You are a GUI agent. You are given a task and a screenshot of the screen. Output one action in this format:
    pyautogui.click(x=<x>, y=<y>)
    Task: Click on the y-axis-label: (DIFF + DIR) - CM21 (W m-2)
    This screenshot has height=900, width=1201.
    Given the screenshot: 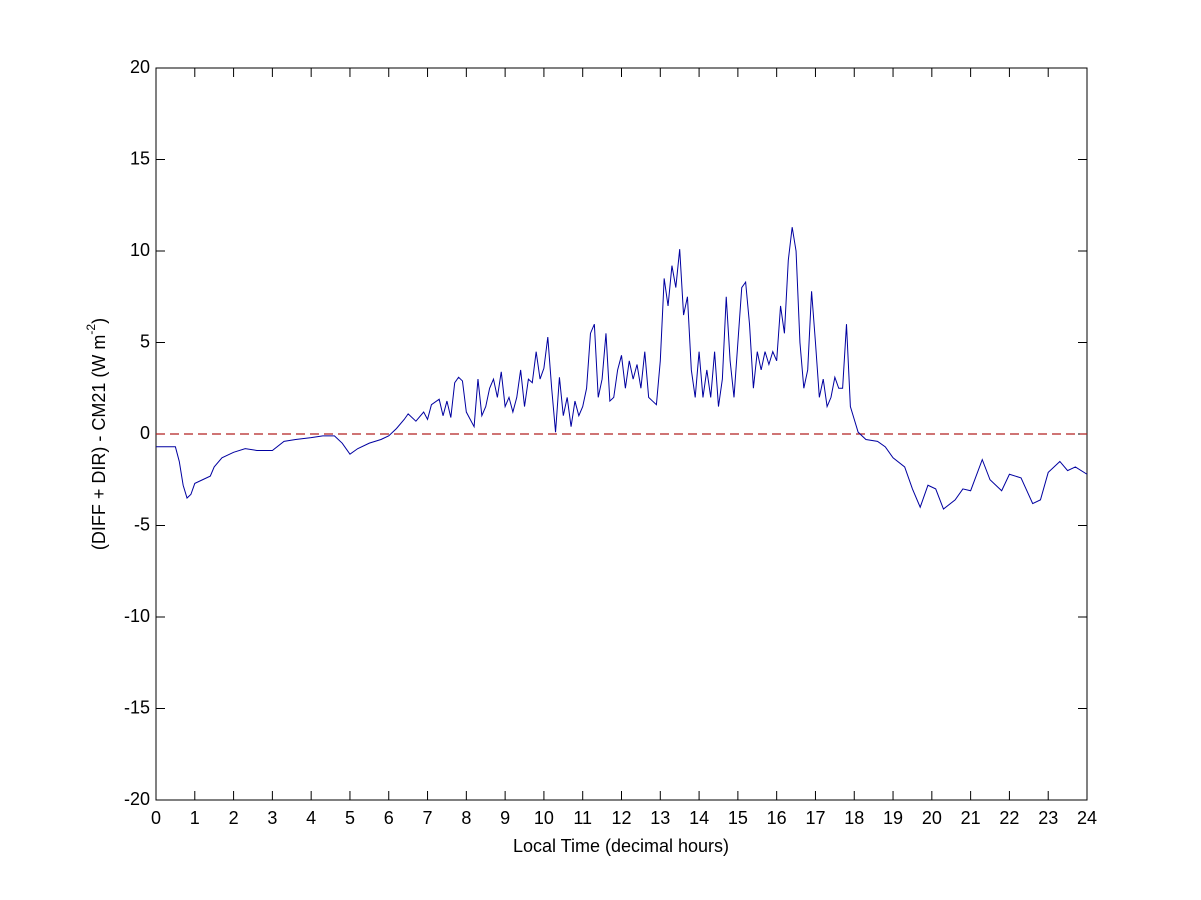 What is the action you would take?
    pyautogui.click(x=96, y=434)
    